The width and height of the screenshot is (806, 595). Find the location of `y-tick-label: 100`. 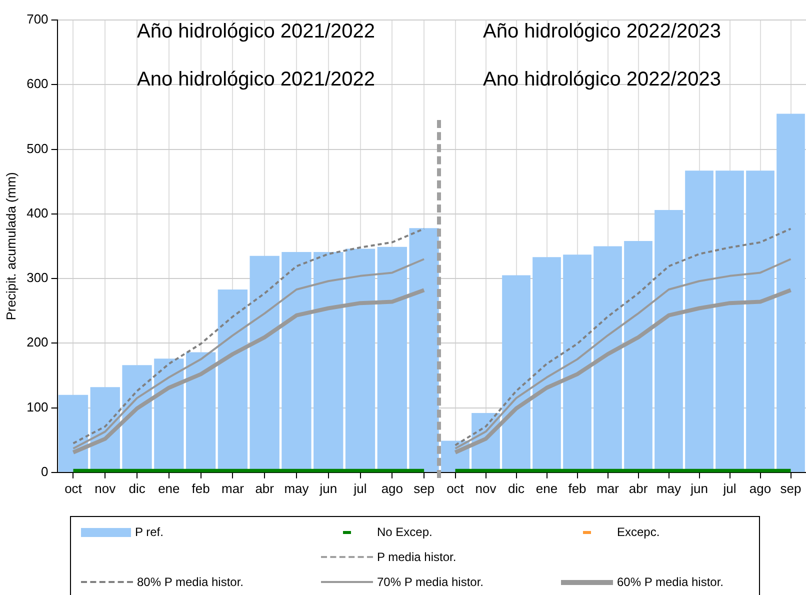

y-tick-label: 100 is located at coordinates (37, 406).